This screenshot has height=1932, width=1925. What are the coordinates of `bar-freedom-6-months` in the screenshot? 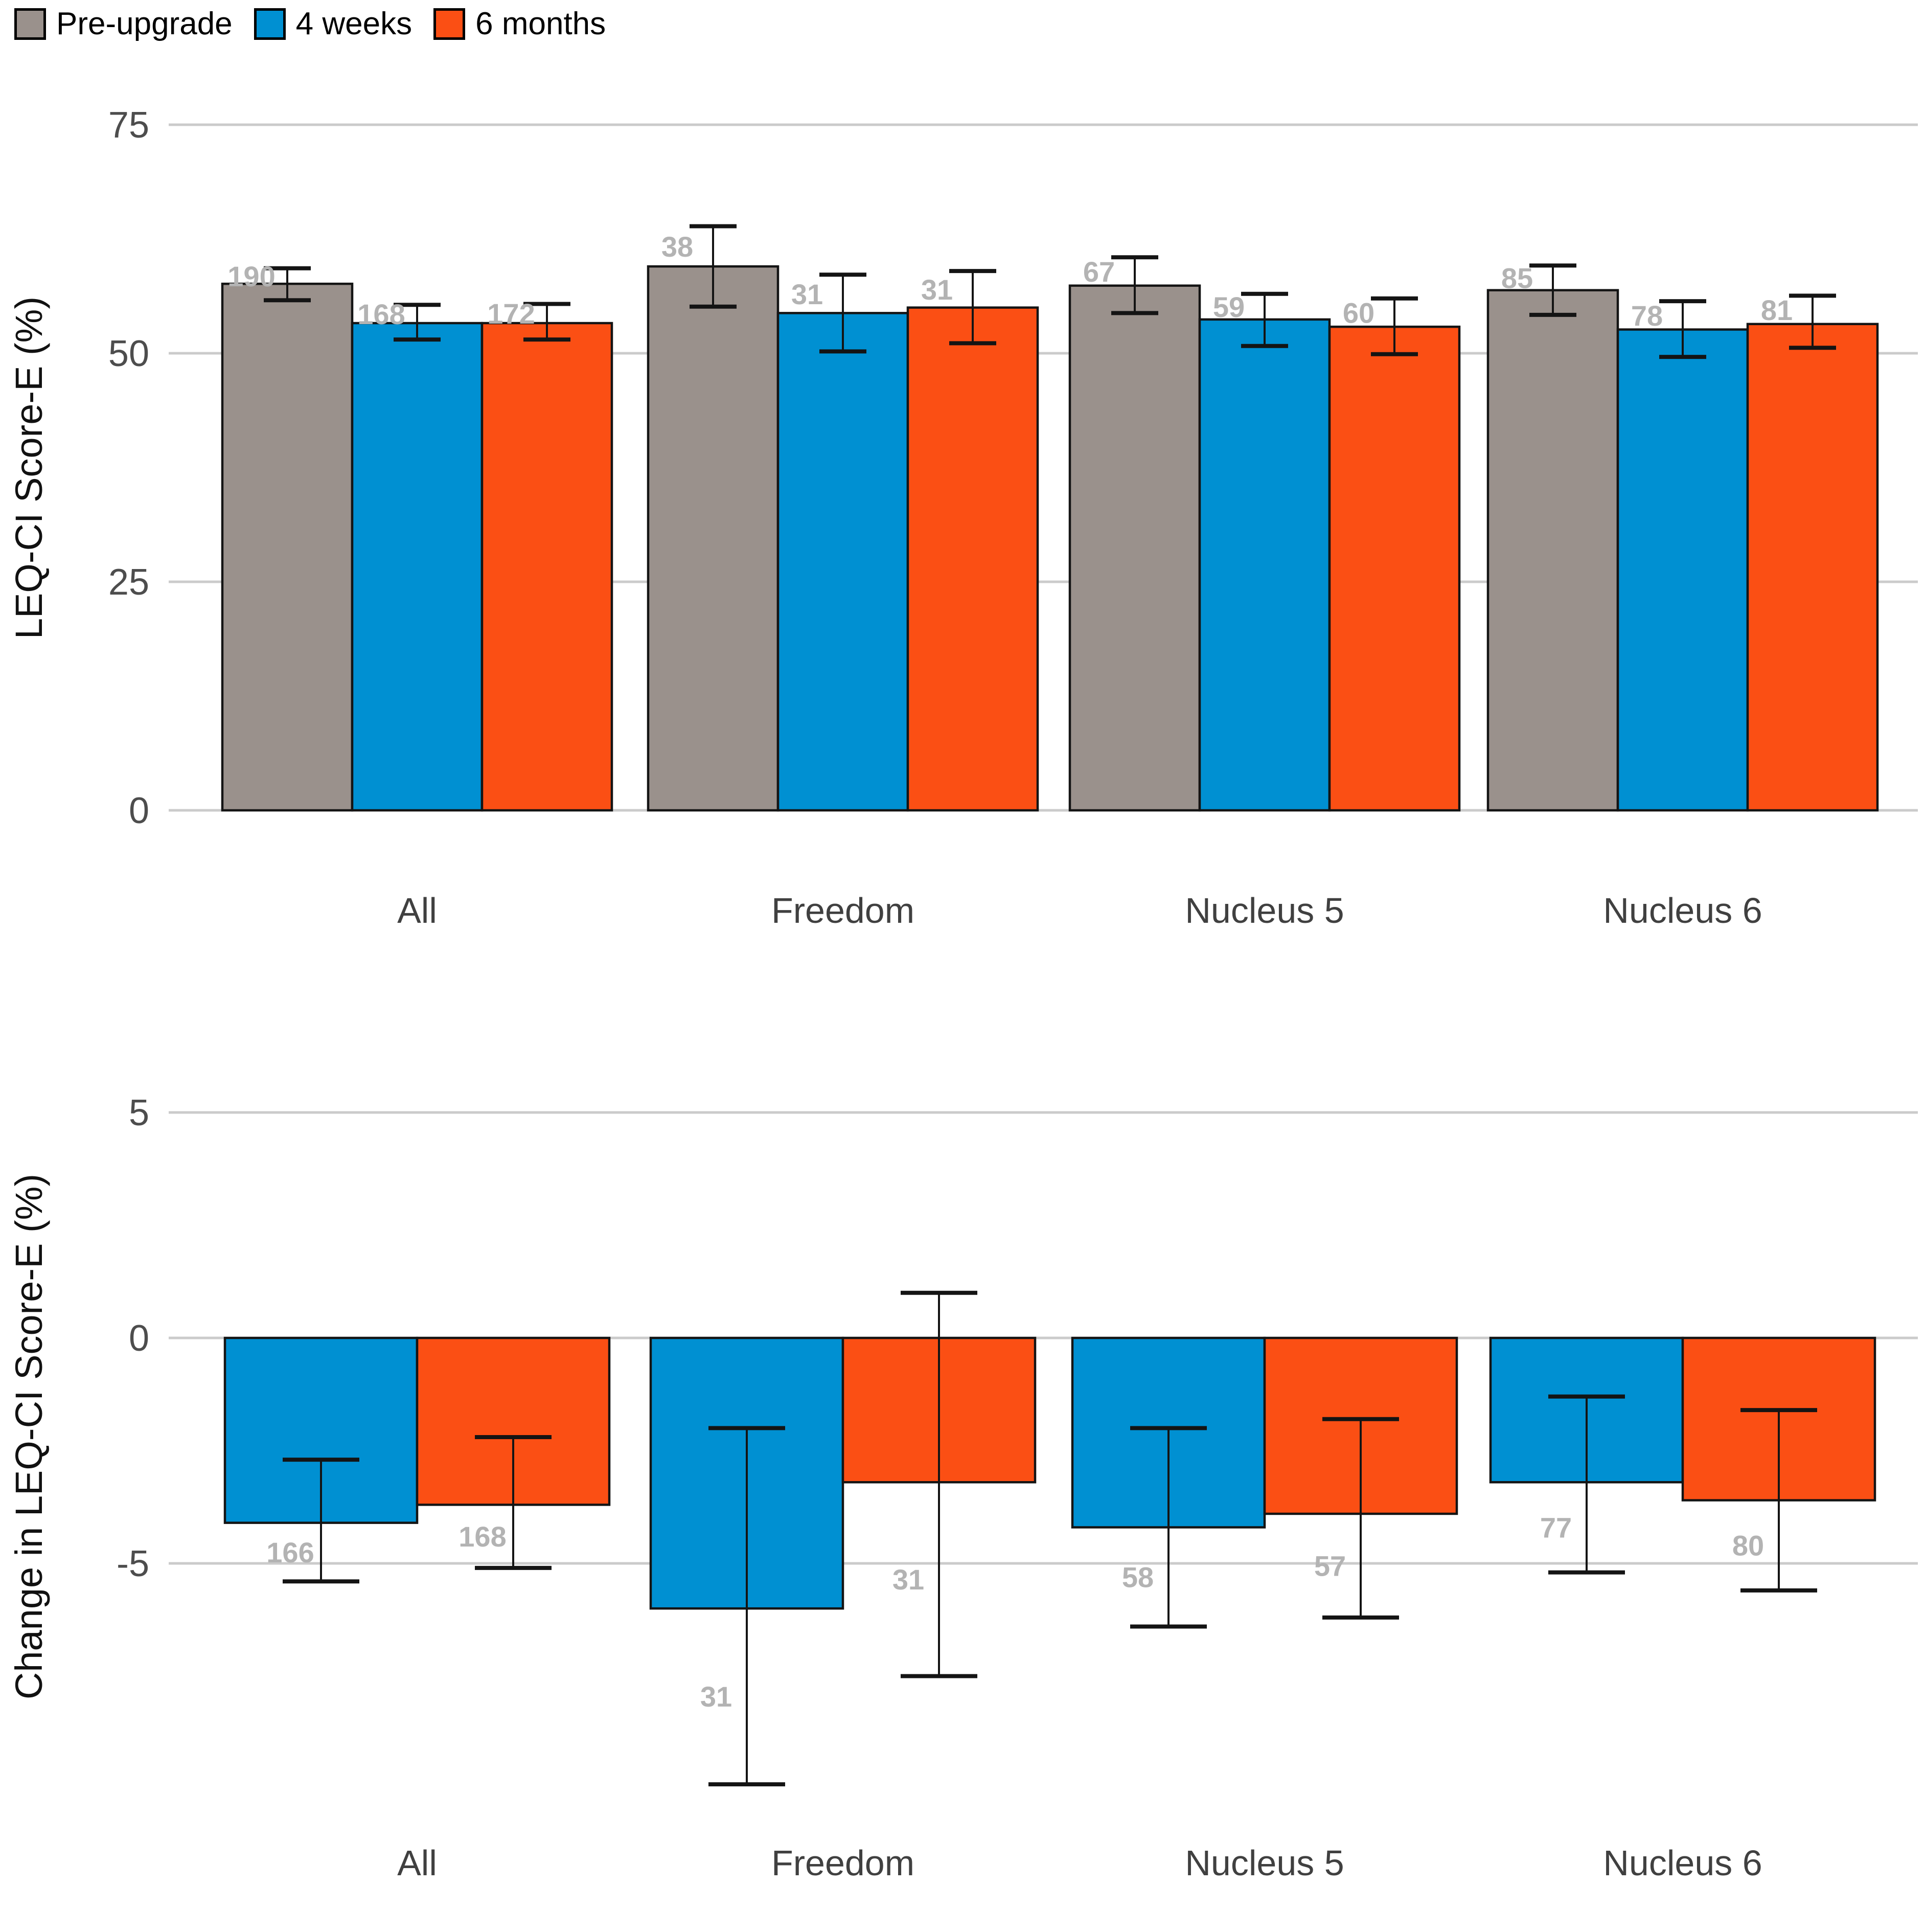 It's located at (972, 559).